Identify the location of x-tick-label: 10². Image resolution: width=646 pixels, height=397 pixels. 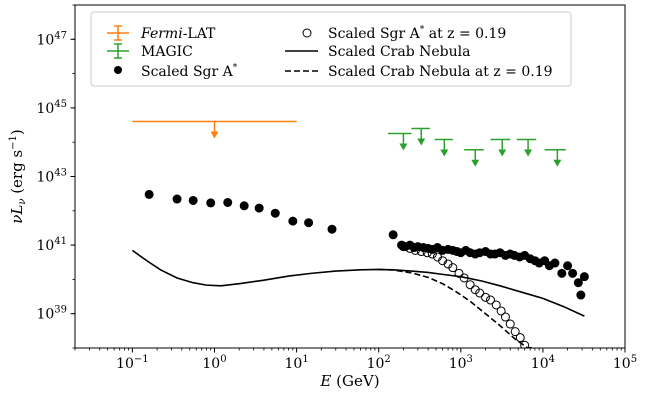
(379, 363).